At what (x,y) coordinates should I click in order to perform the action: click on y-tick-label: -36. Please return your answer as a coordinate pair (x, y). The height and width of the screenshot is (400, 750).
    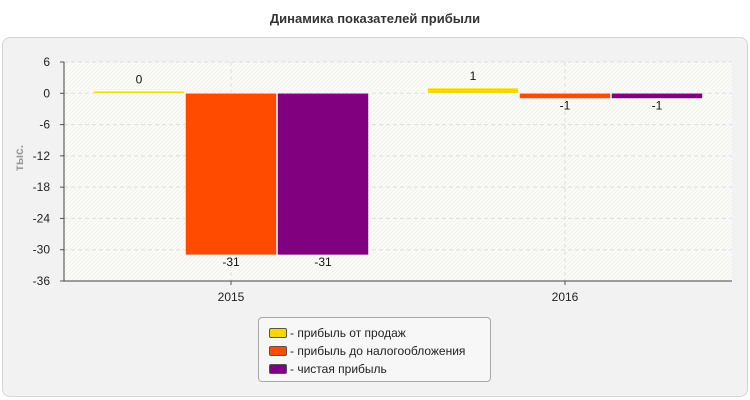
    Looking at the image, I should click on (42, 281).